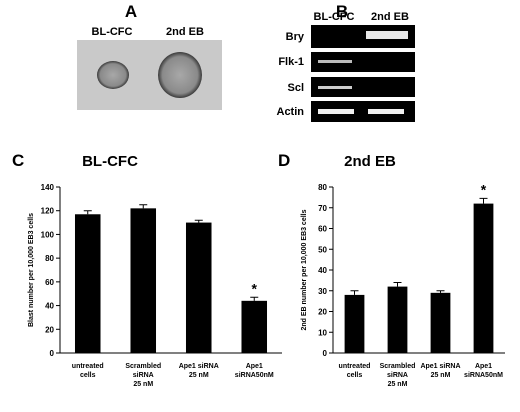  Describe the element at coordinates (291, 62) in the screenshot. I see `gel-row: Flk-1` at that location.